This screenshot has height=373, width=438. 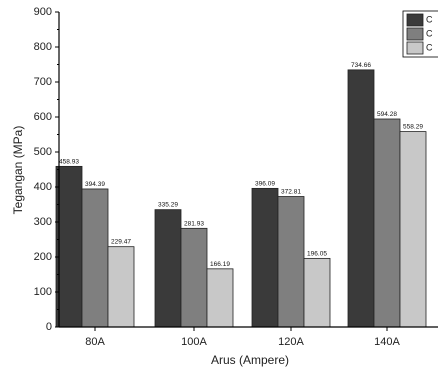 I want to click on bar-value-label: 396.09, so click(x=265, y=183).